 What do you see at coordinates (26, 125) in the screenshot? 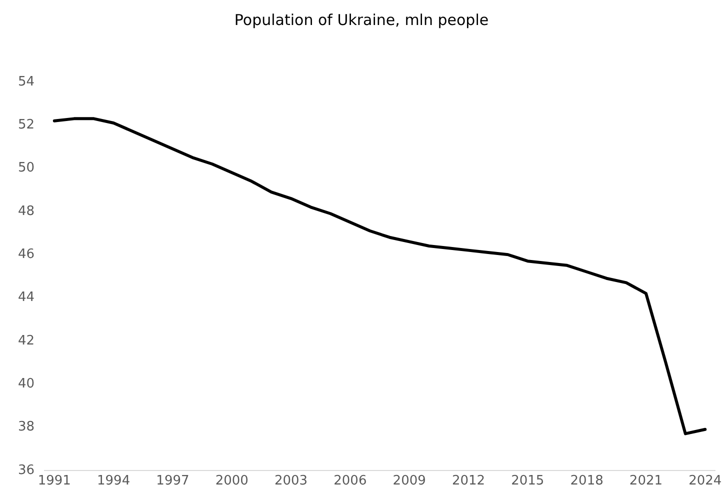
I see `y-tick-label: 52` at bounding box center [26, 125].